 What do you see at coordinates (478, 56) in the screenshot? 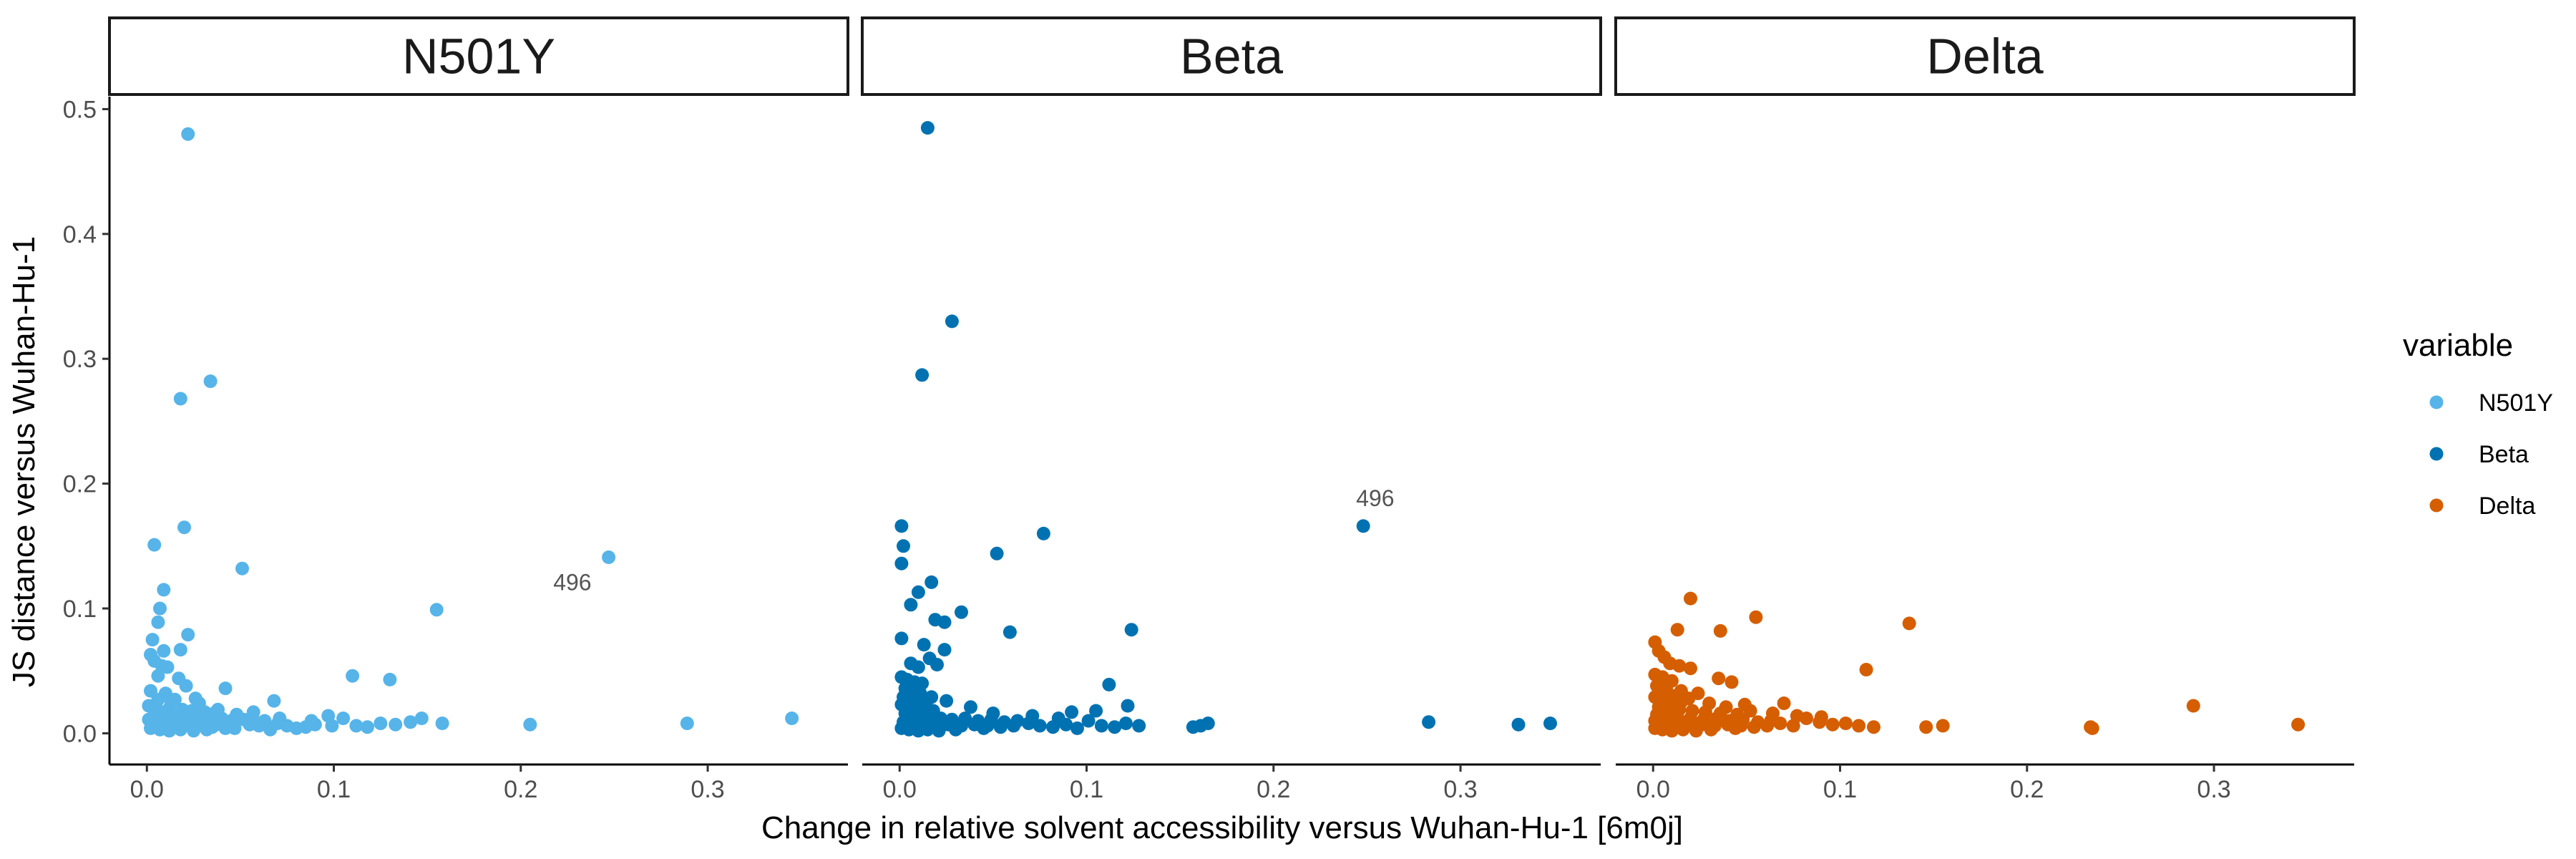
I see `facet-strip-n501y` at bounding box center [478, 56].